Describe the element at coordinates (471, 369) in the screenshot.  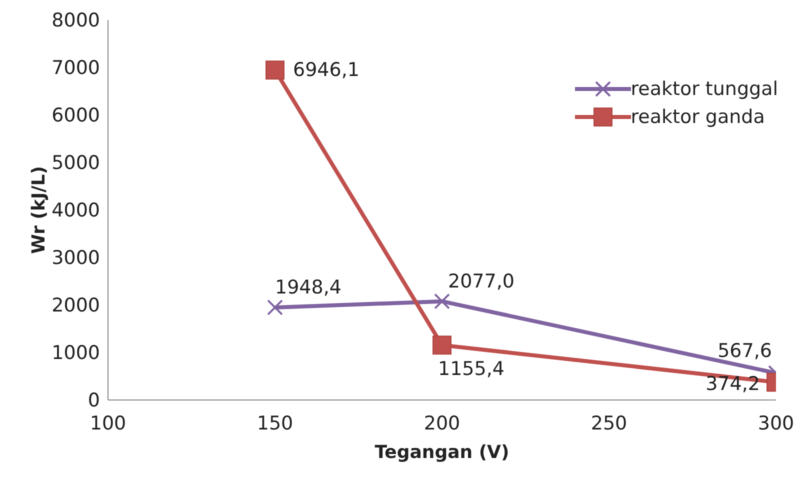
I see `data-label: 1155,4` at that location.